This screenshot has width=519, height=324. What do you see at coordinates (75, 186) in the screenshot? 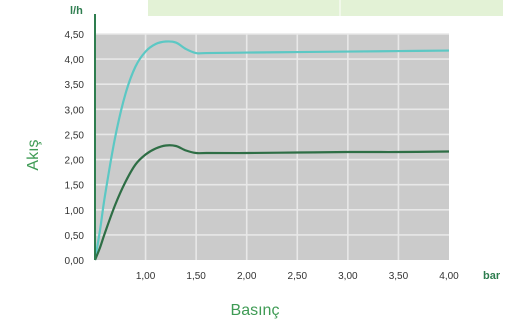
I see `y-tick-label: 1,50` at bounding box center [75, 186].